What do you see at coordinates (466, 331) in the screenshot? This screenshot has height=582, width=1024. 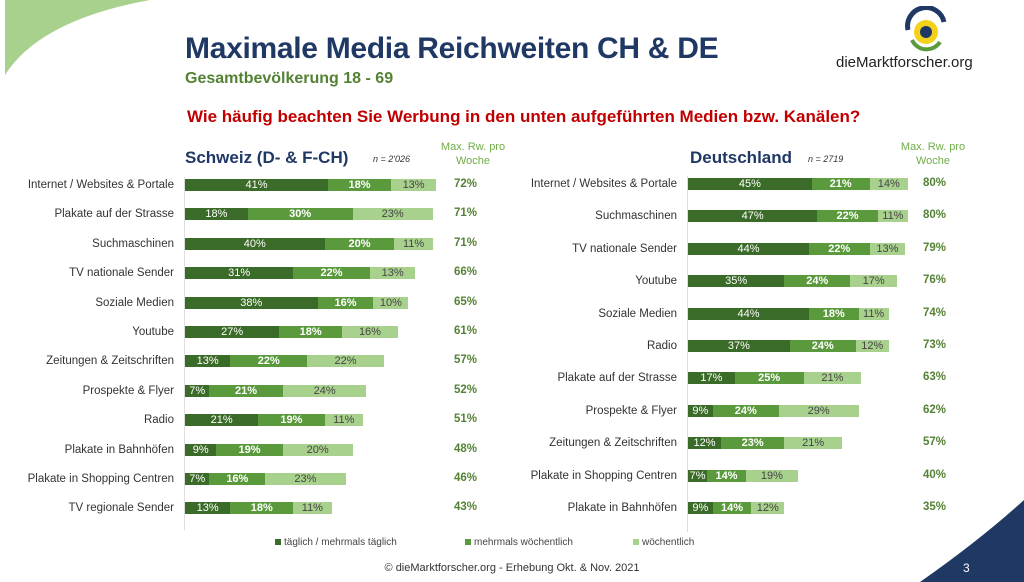 I see `total-label: 61%` at bounding box center [466, 331].